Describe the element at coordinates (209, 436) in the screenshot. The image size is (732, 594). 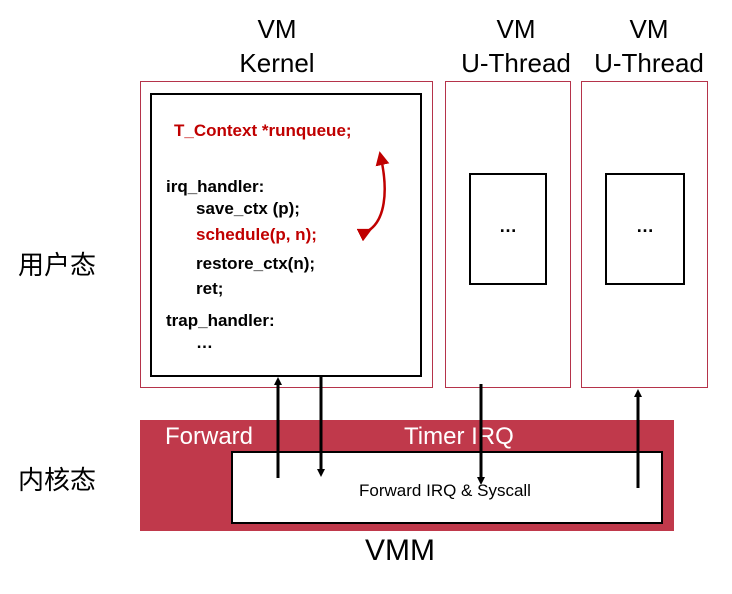
I see `forward-label: Forward` at that location.